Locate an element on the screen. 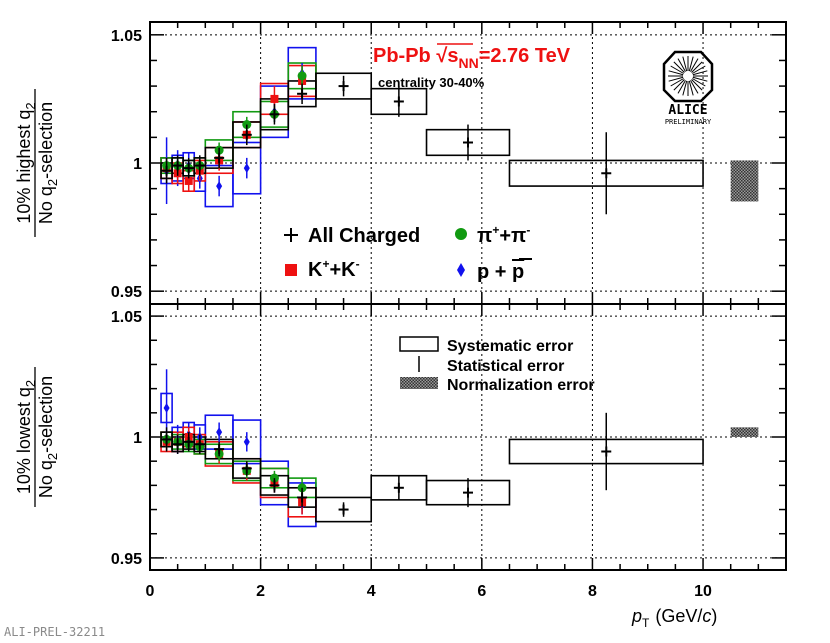 This screenshot has height=643, width=830. bottom-ylabel-line1: 10% lowest q is located at coordinates (24, 440).